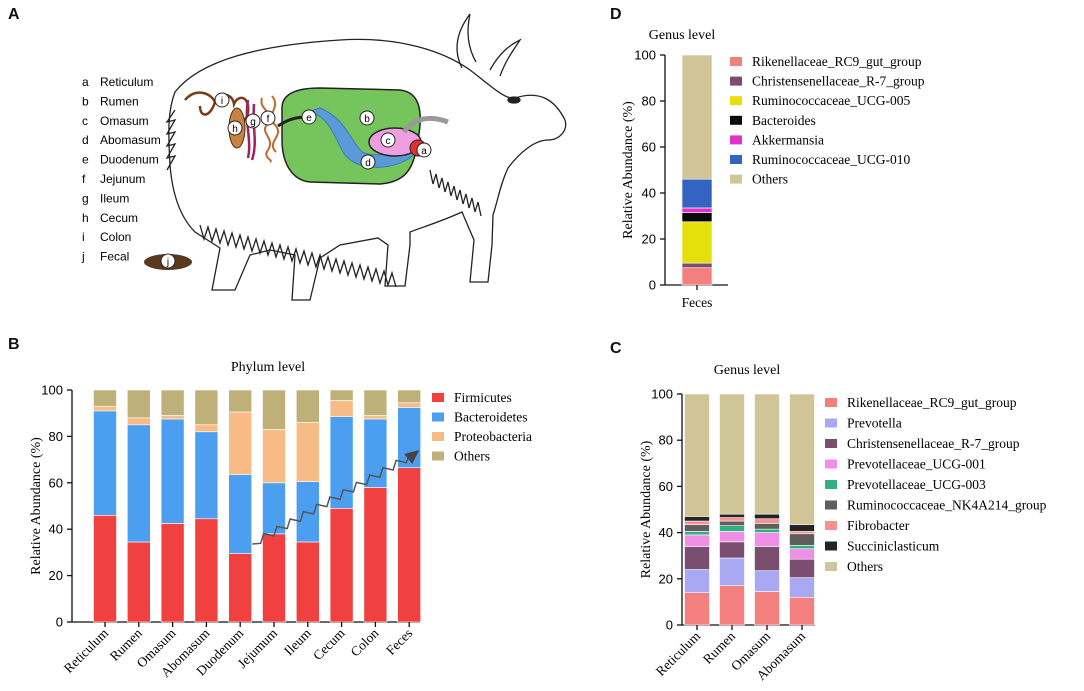 The height and width of the screenshot is (691, 1084). What do you see at coordinates (831, 525) in the screenshot?
I see `chart-c-legend-swatch-fibrobacter` at bounding box center [831, 525].